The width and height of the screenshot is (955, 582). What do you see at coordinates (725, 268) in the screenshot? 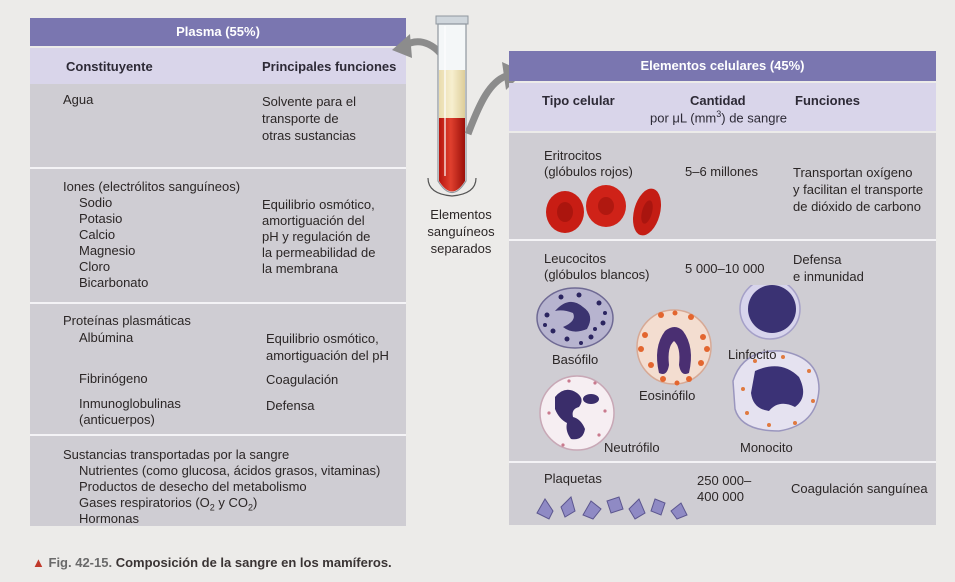
I see `cell-quantity: 5 000–10 000` at bounding box center [725, 268].